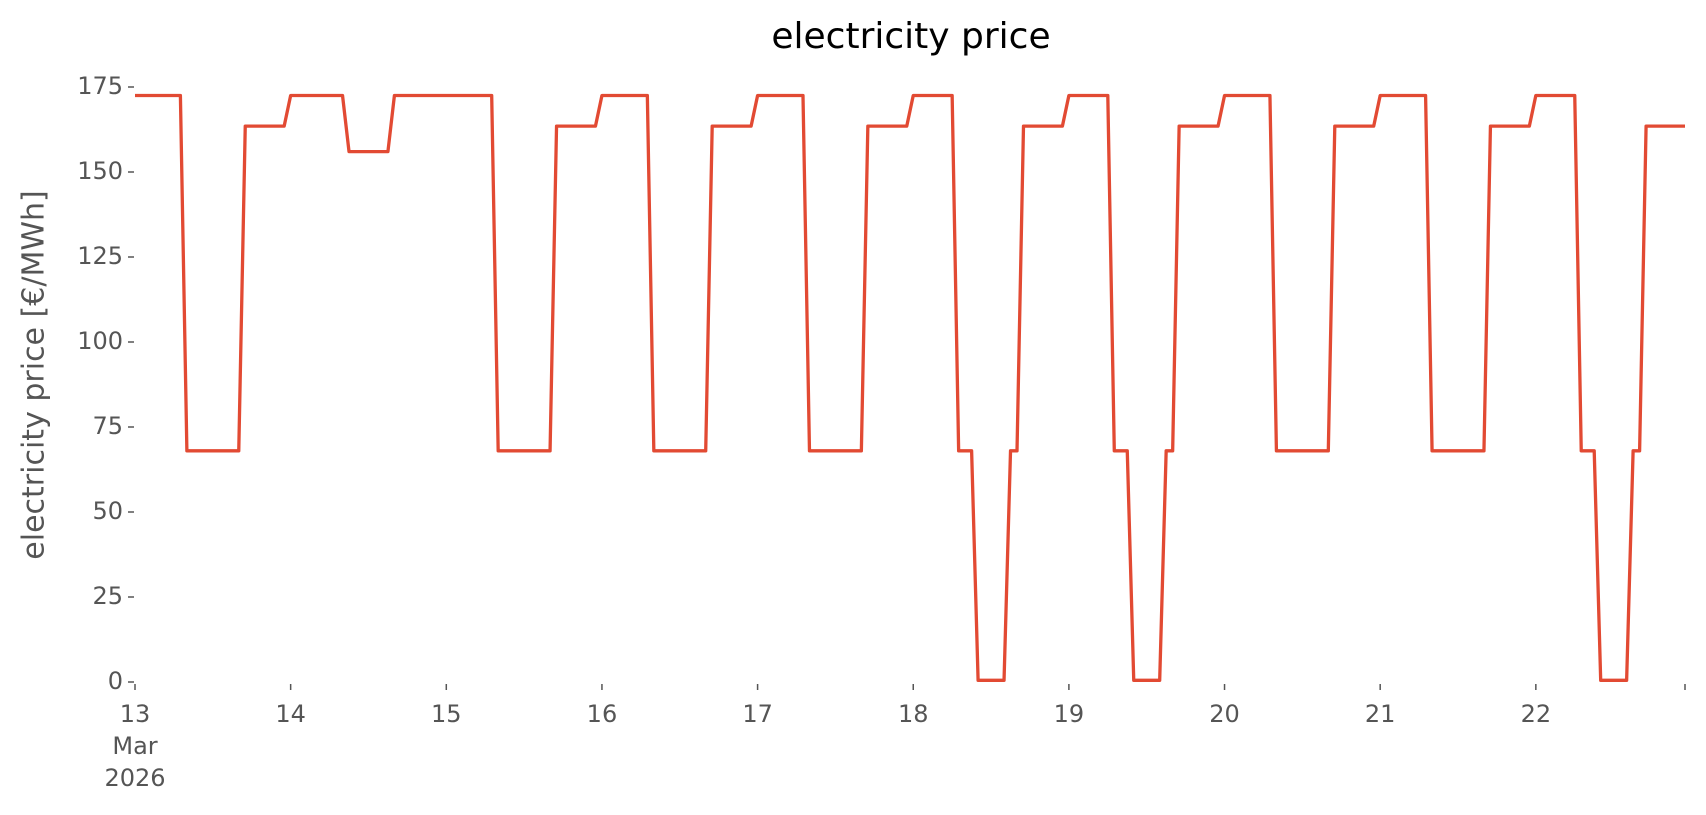 The image size is (1706, 815). What do you see at coordinates (1536, 714) in the screenshot?
I see `x-tick-label: 22` at bounding box center [1536, 714].